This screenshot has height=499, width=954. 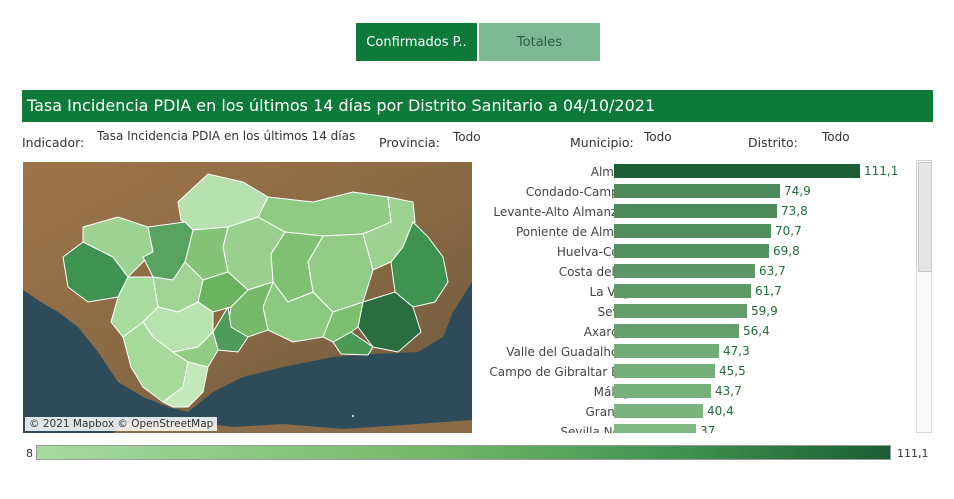 I want to click on tab-totales: Totales, so click(x=539, y=42).